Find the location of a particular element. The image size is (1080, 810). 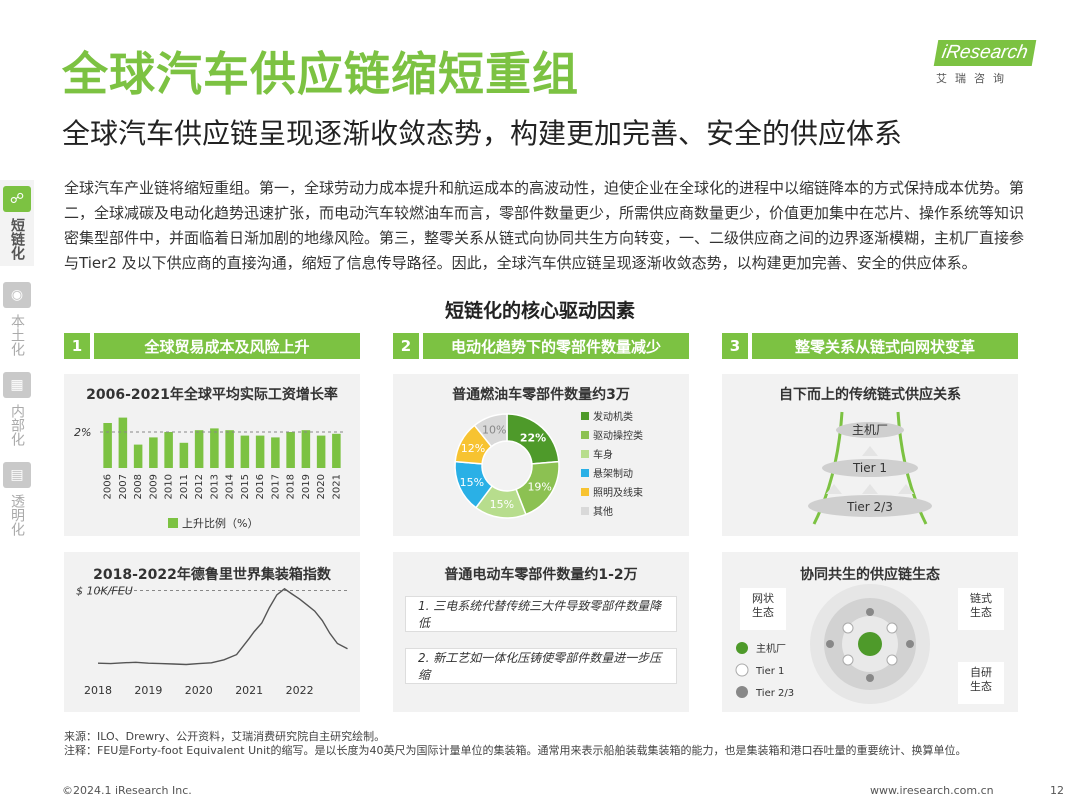

wage-tick-label: 2016 is located at coordinates (260, 486).